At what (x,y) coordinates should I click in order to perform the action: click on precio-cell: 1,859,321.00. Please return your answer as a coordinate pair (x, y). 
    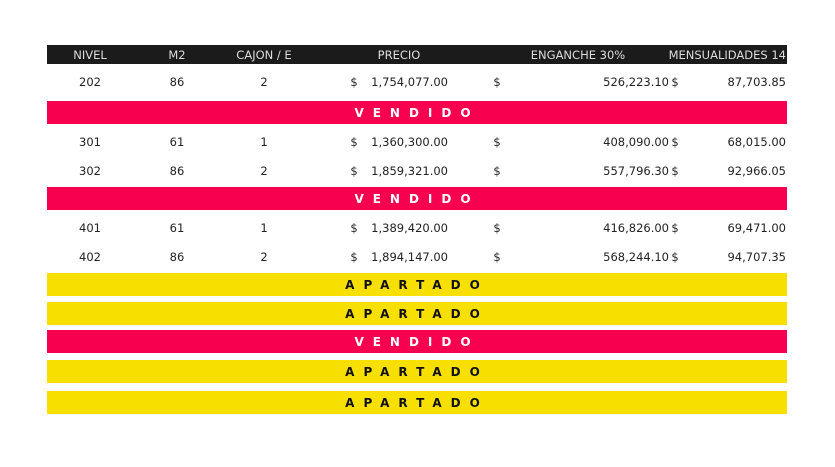
    Looking at the image, I should click on (409, 171).